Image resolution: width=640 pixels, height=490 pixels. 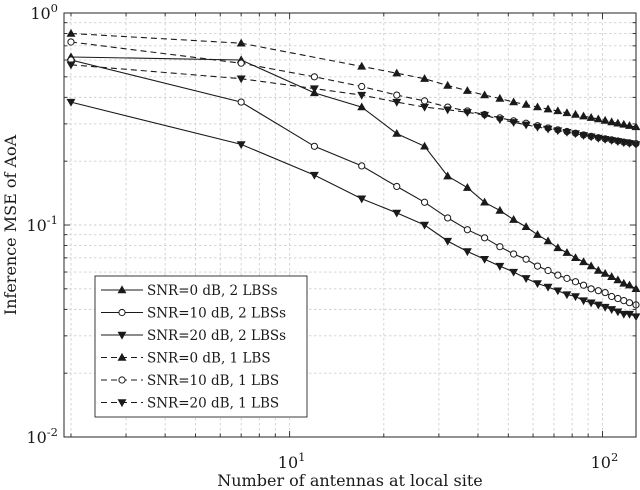 I want to click on x-tick-label: 102, so click(x=605, y=461).